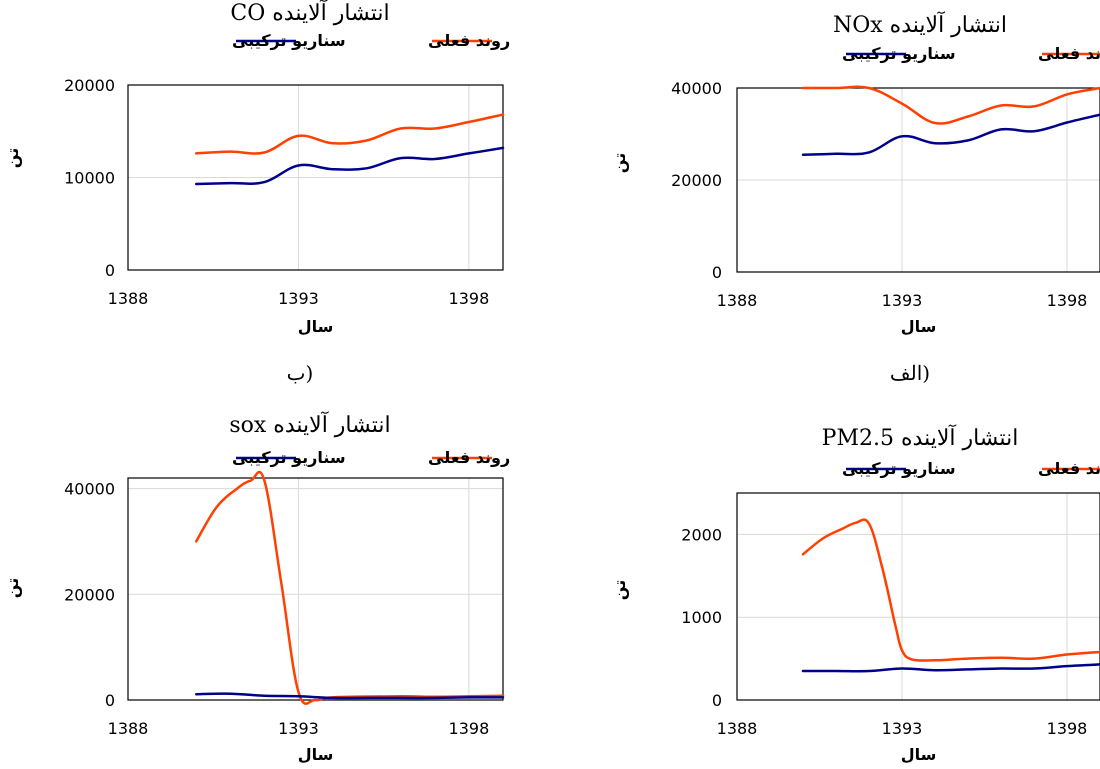 The height and width of the screenshot is (769, 1100). Describe the element at coordinates (910, 373) in the screenshot. I see `caption-right: الف)` at that location.